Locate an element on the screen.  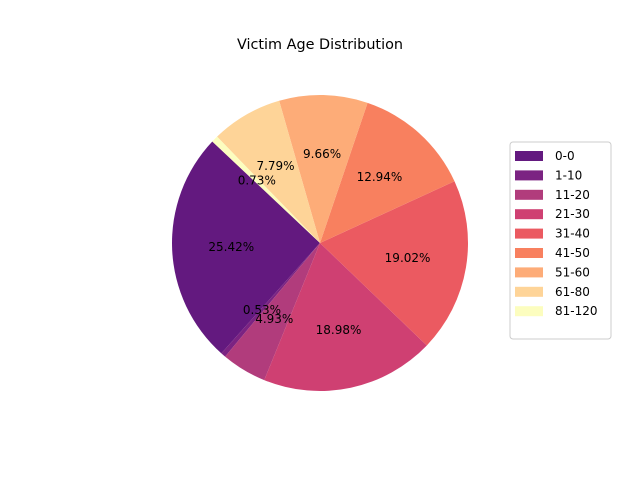
pie-label-51-60: 9.66% is located at coordinates (322, 154).